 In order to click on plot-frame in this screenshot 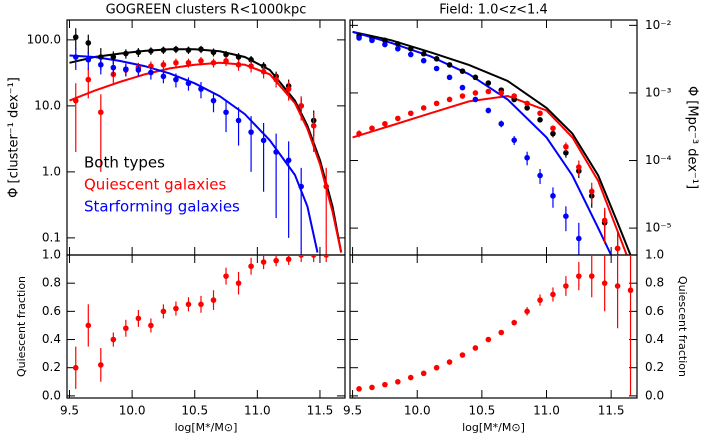, I will do `click(206, 326)`.